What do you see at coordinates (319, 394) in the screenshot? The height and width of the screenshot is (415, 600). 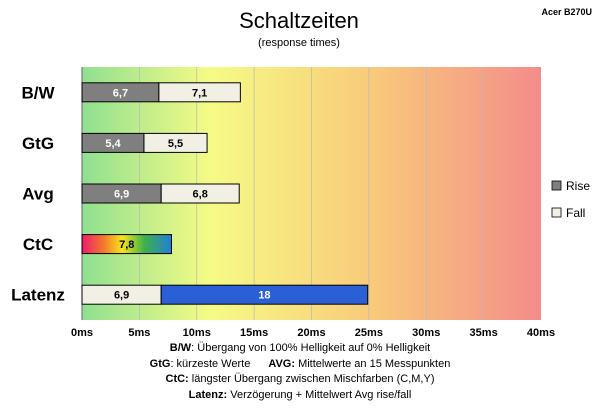 I see `footnote-latenz-text: Verzögerung + Mittelwert Avg rise/fall` at bounding box center [319, 394].